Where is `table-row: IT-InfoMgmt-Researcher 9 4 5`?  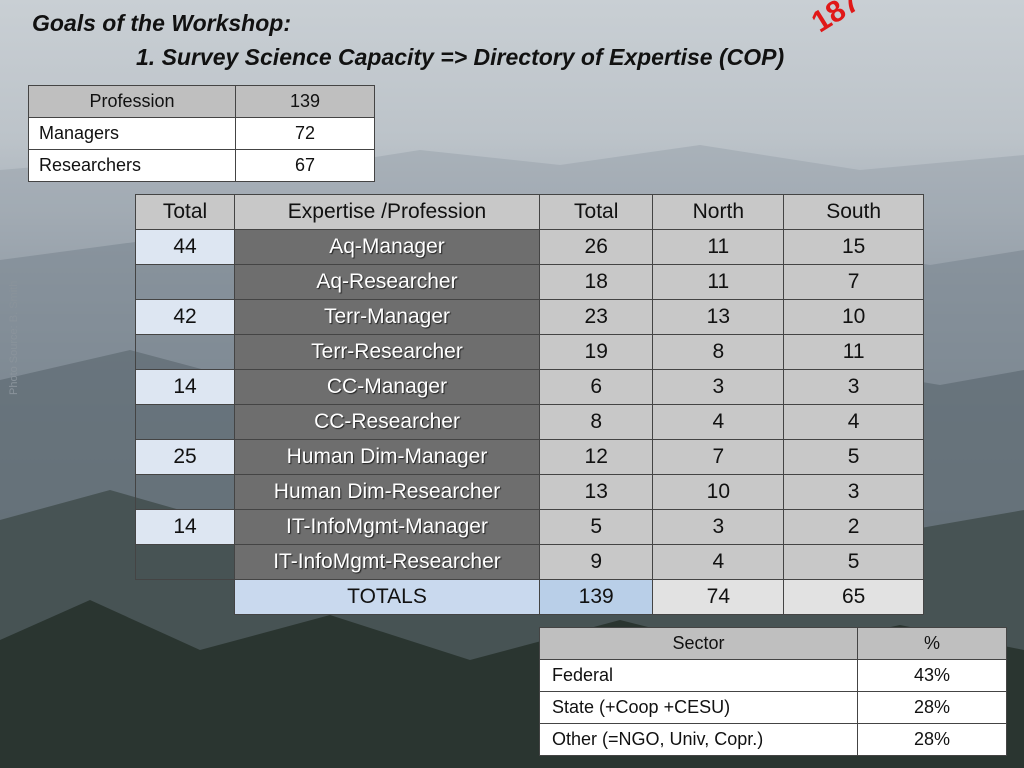 table-row: IT-InfoMgmt-Researcher 9 4 5 is located at coordinates (529, 562).